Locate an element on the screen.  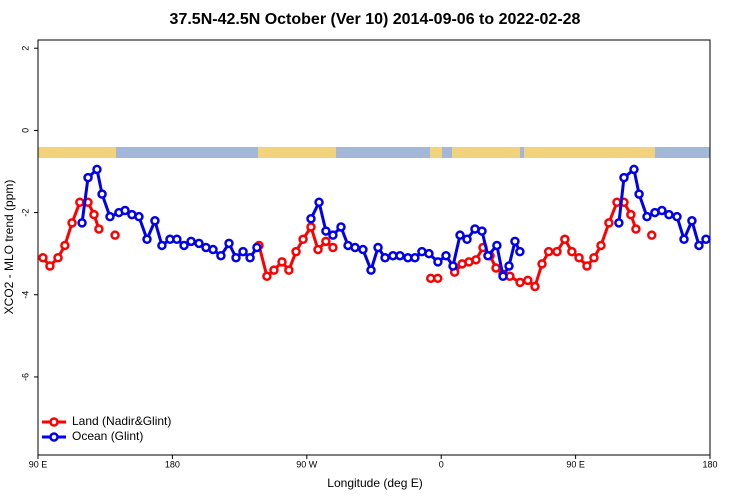
y-axis-label: XCO2 - MLO trend (ppm) is located at coordinates (9, 247).